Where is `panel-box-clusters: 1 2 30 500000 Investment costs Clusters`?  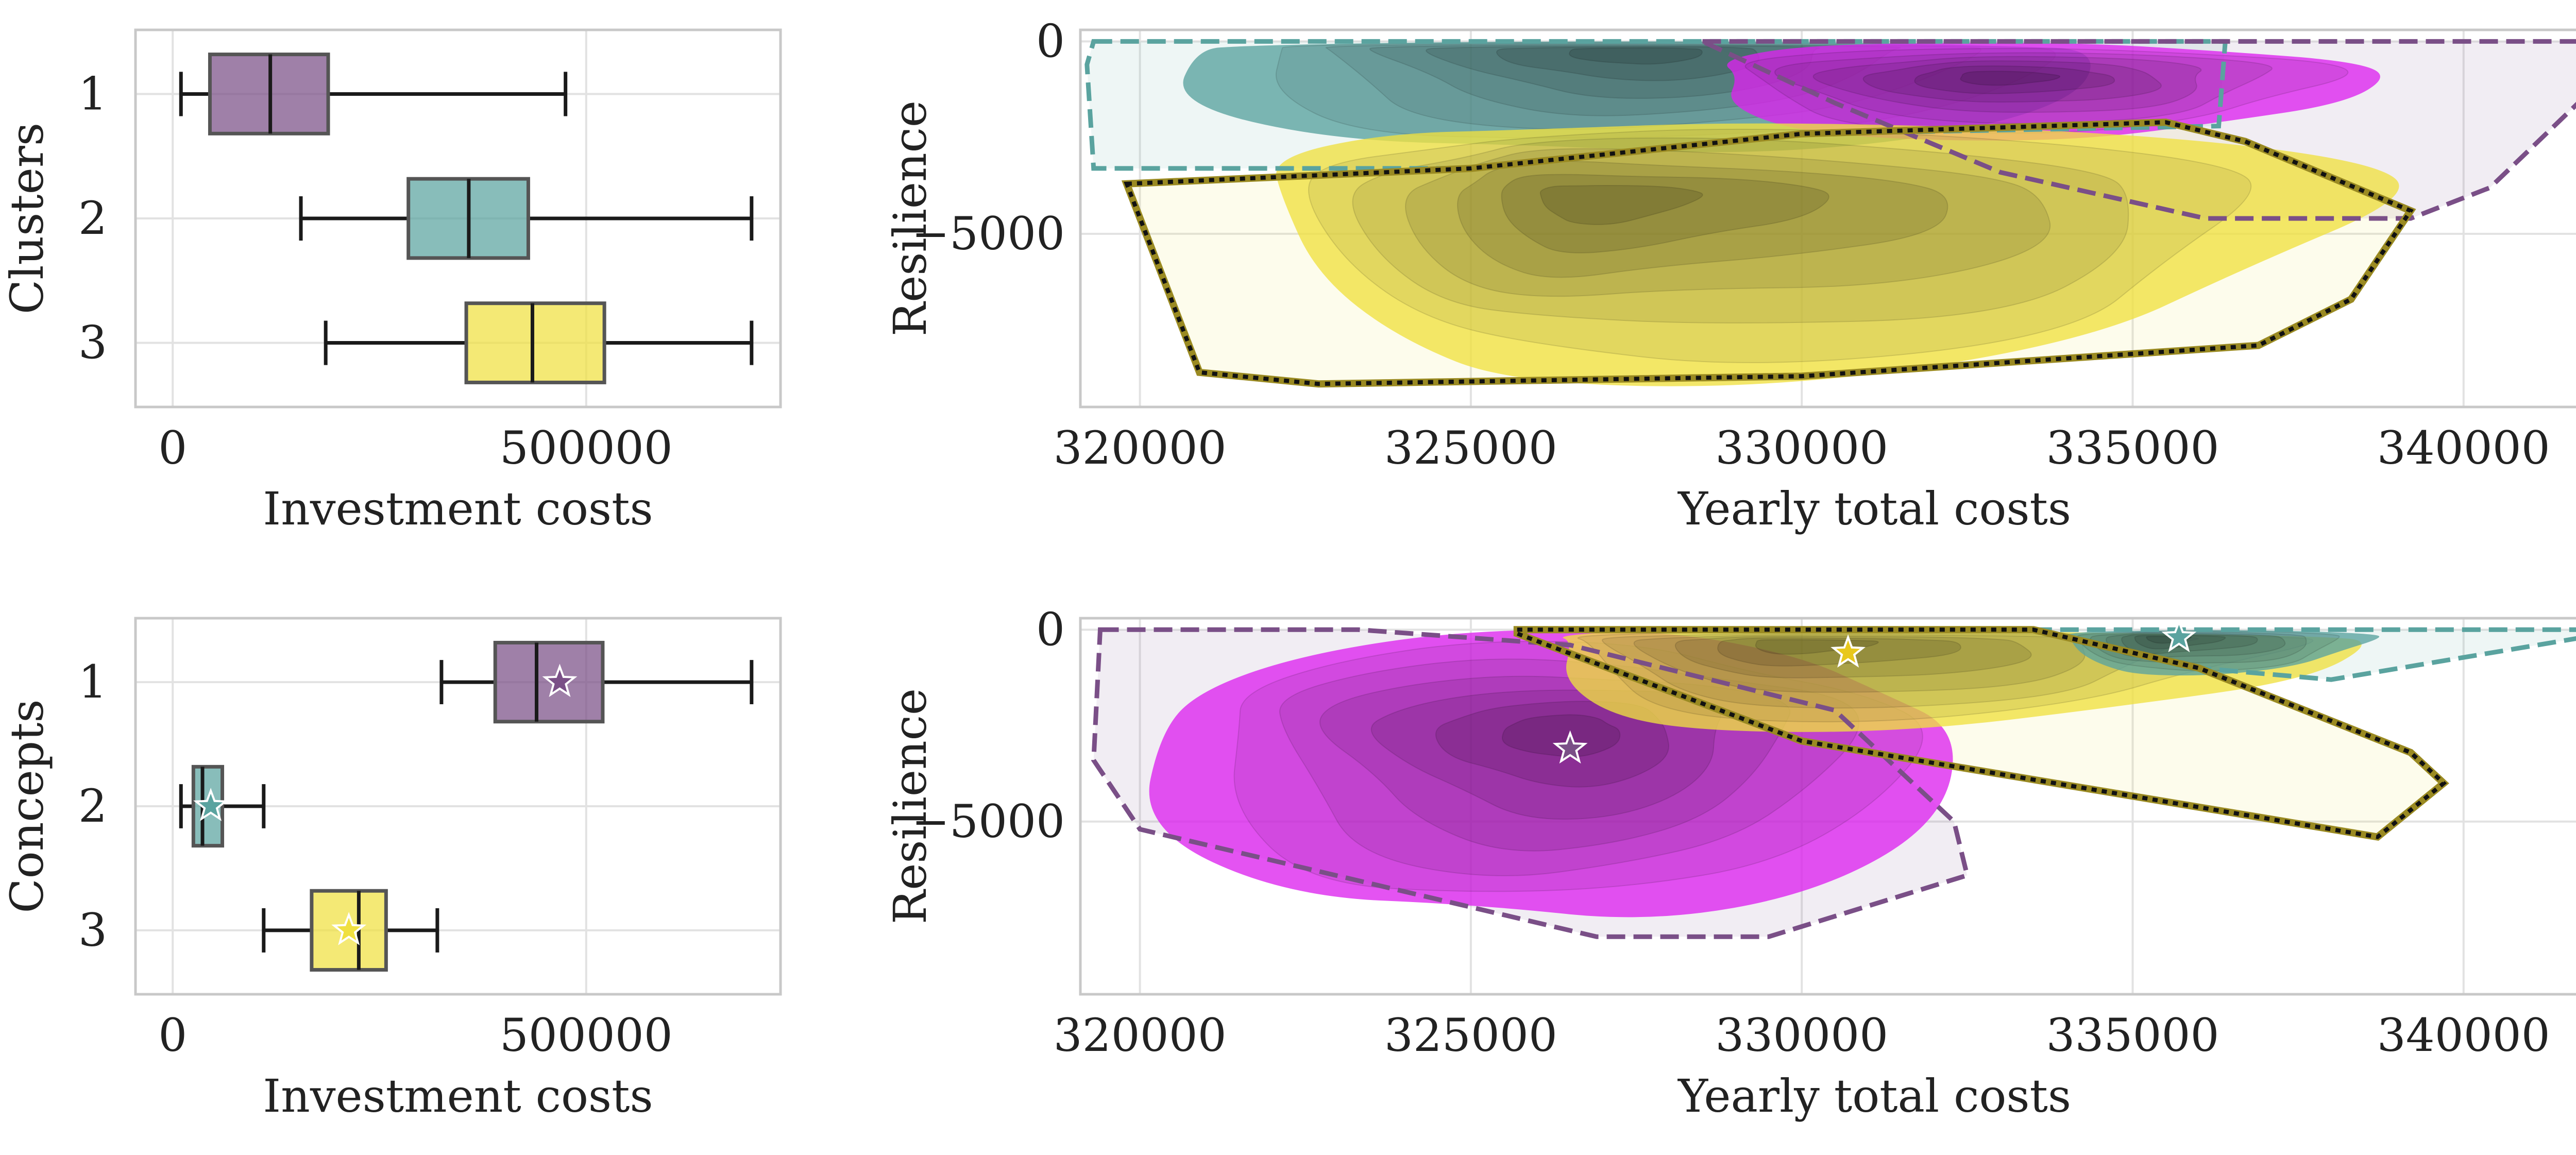
panel-box-clusters: 1 2 30 500000 Investment costs Clusters is located at coordinates (391, 281).